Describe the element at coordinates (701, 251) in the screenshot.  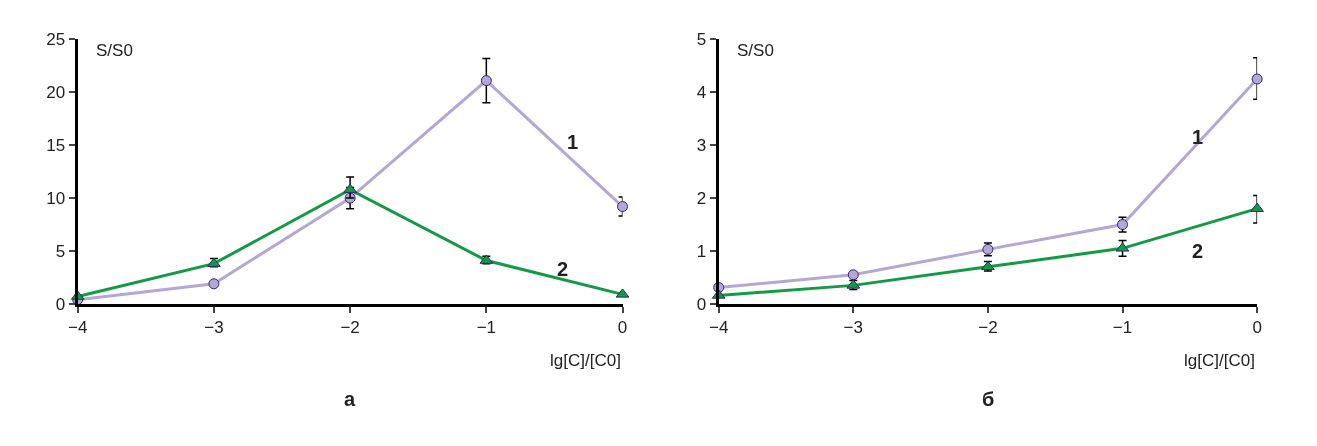
I see `y-tick-label: 1` at that location.